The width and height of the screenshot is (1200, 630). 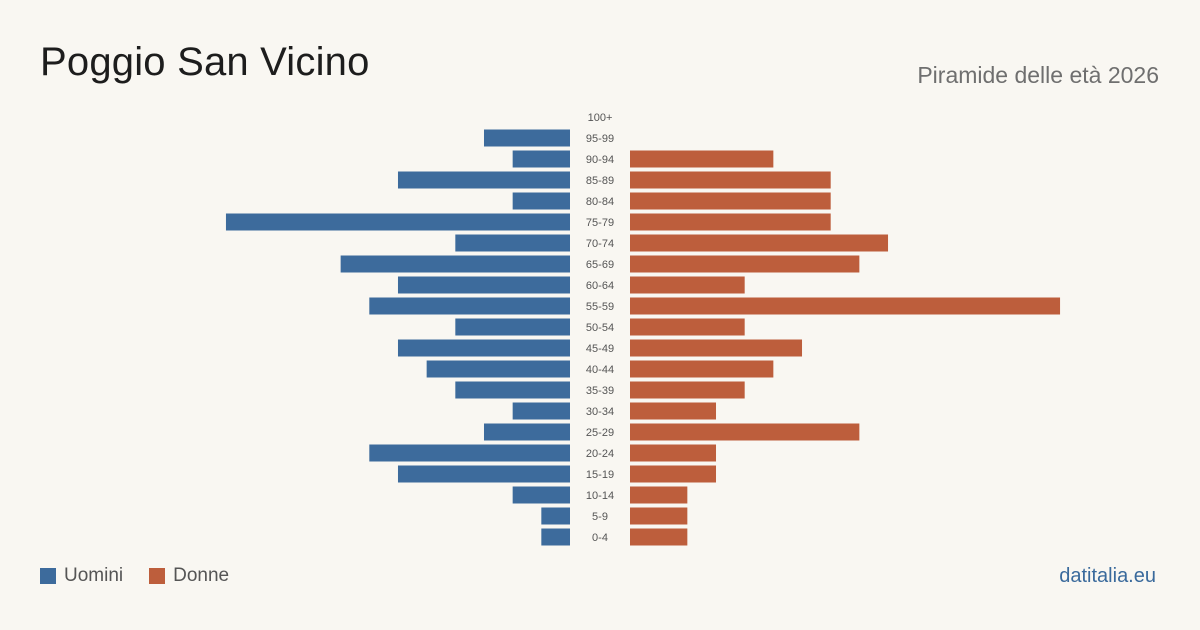 I want to click on age-label-65-69: 65-69, so click(x=600, y=265).